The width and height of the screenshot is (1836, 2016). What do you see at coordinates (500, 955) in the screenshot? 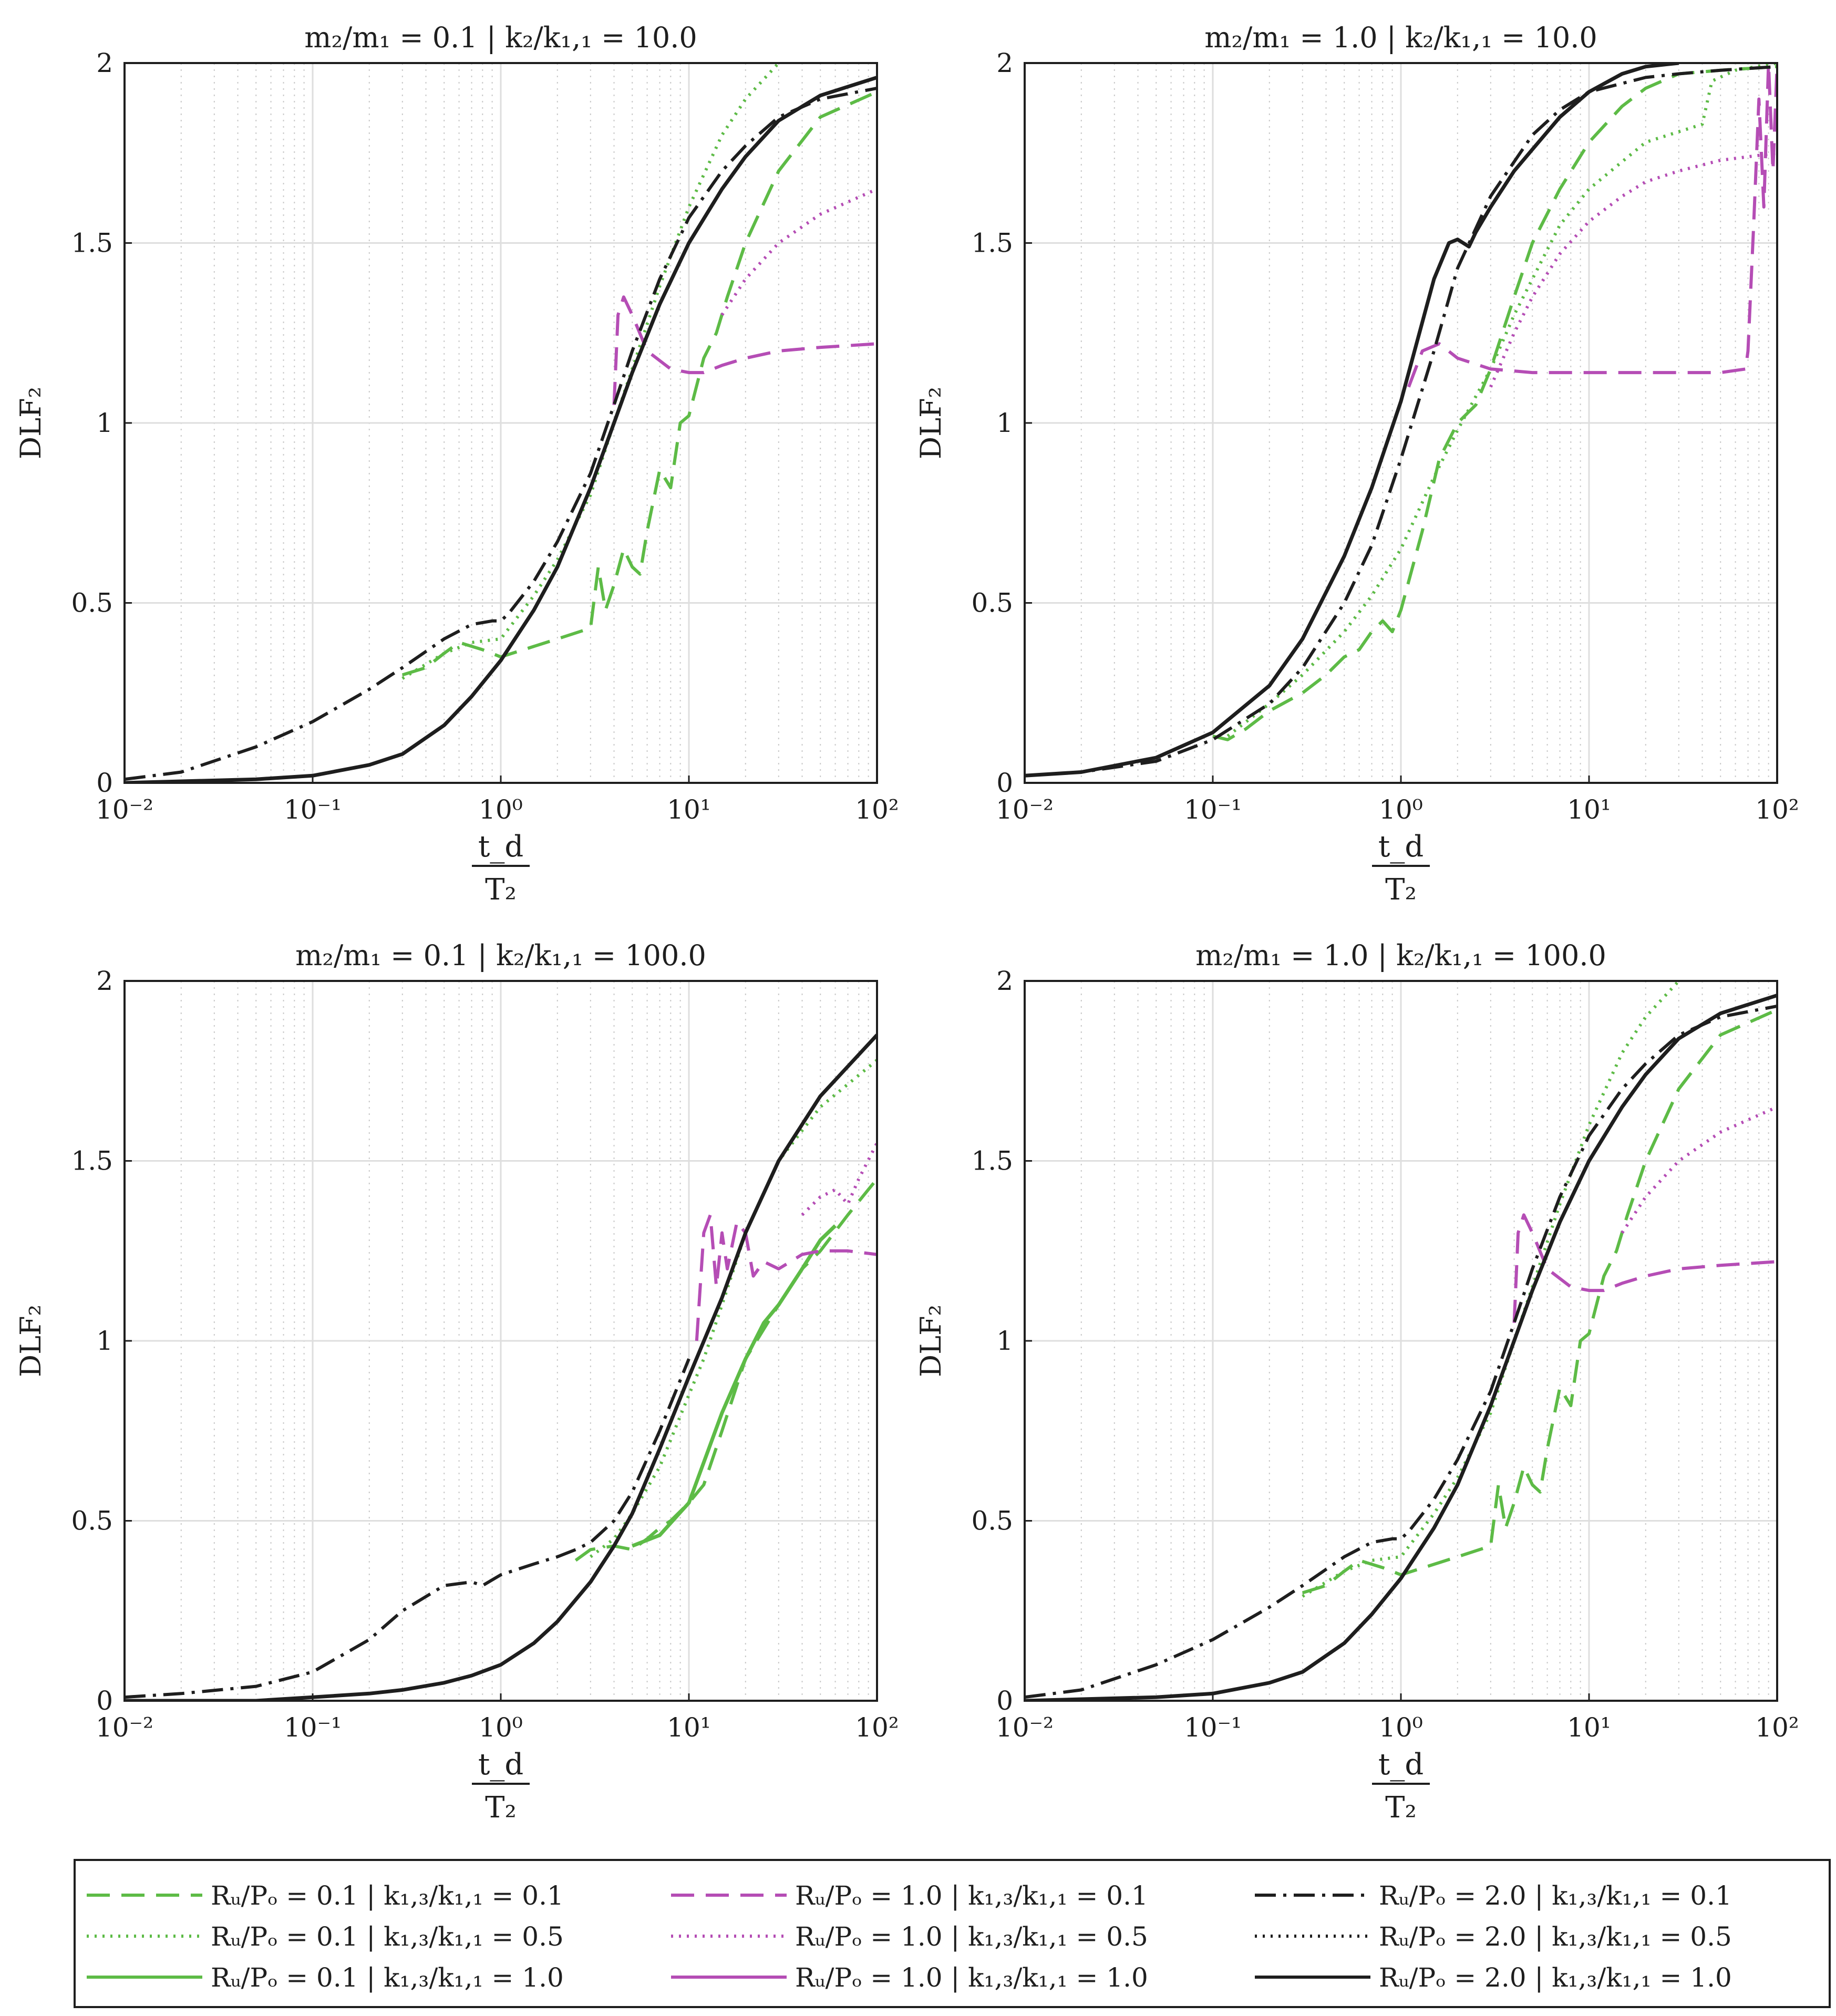
I see `chart-title: m₂/m₁ = 0.1 | k₂/k₁,₁ = 100.0` at bounding box center [500, 955].